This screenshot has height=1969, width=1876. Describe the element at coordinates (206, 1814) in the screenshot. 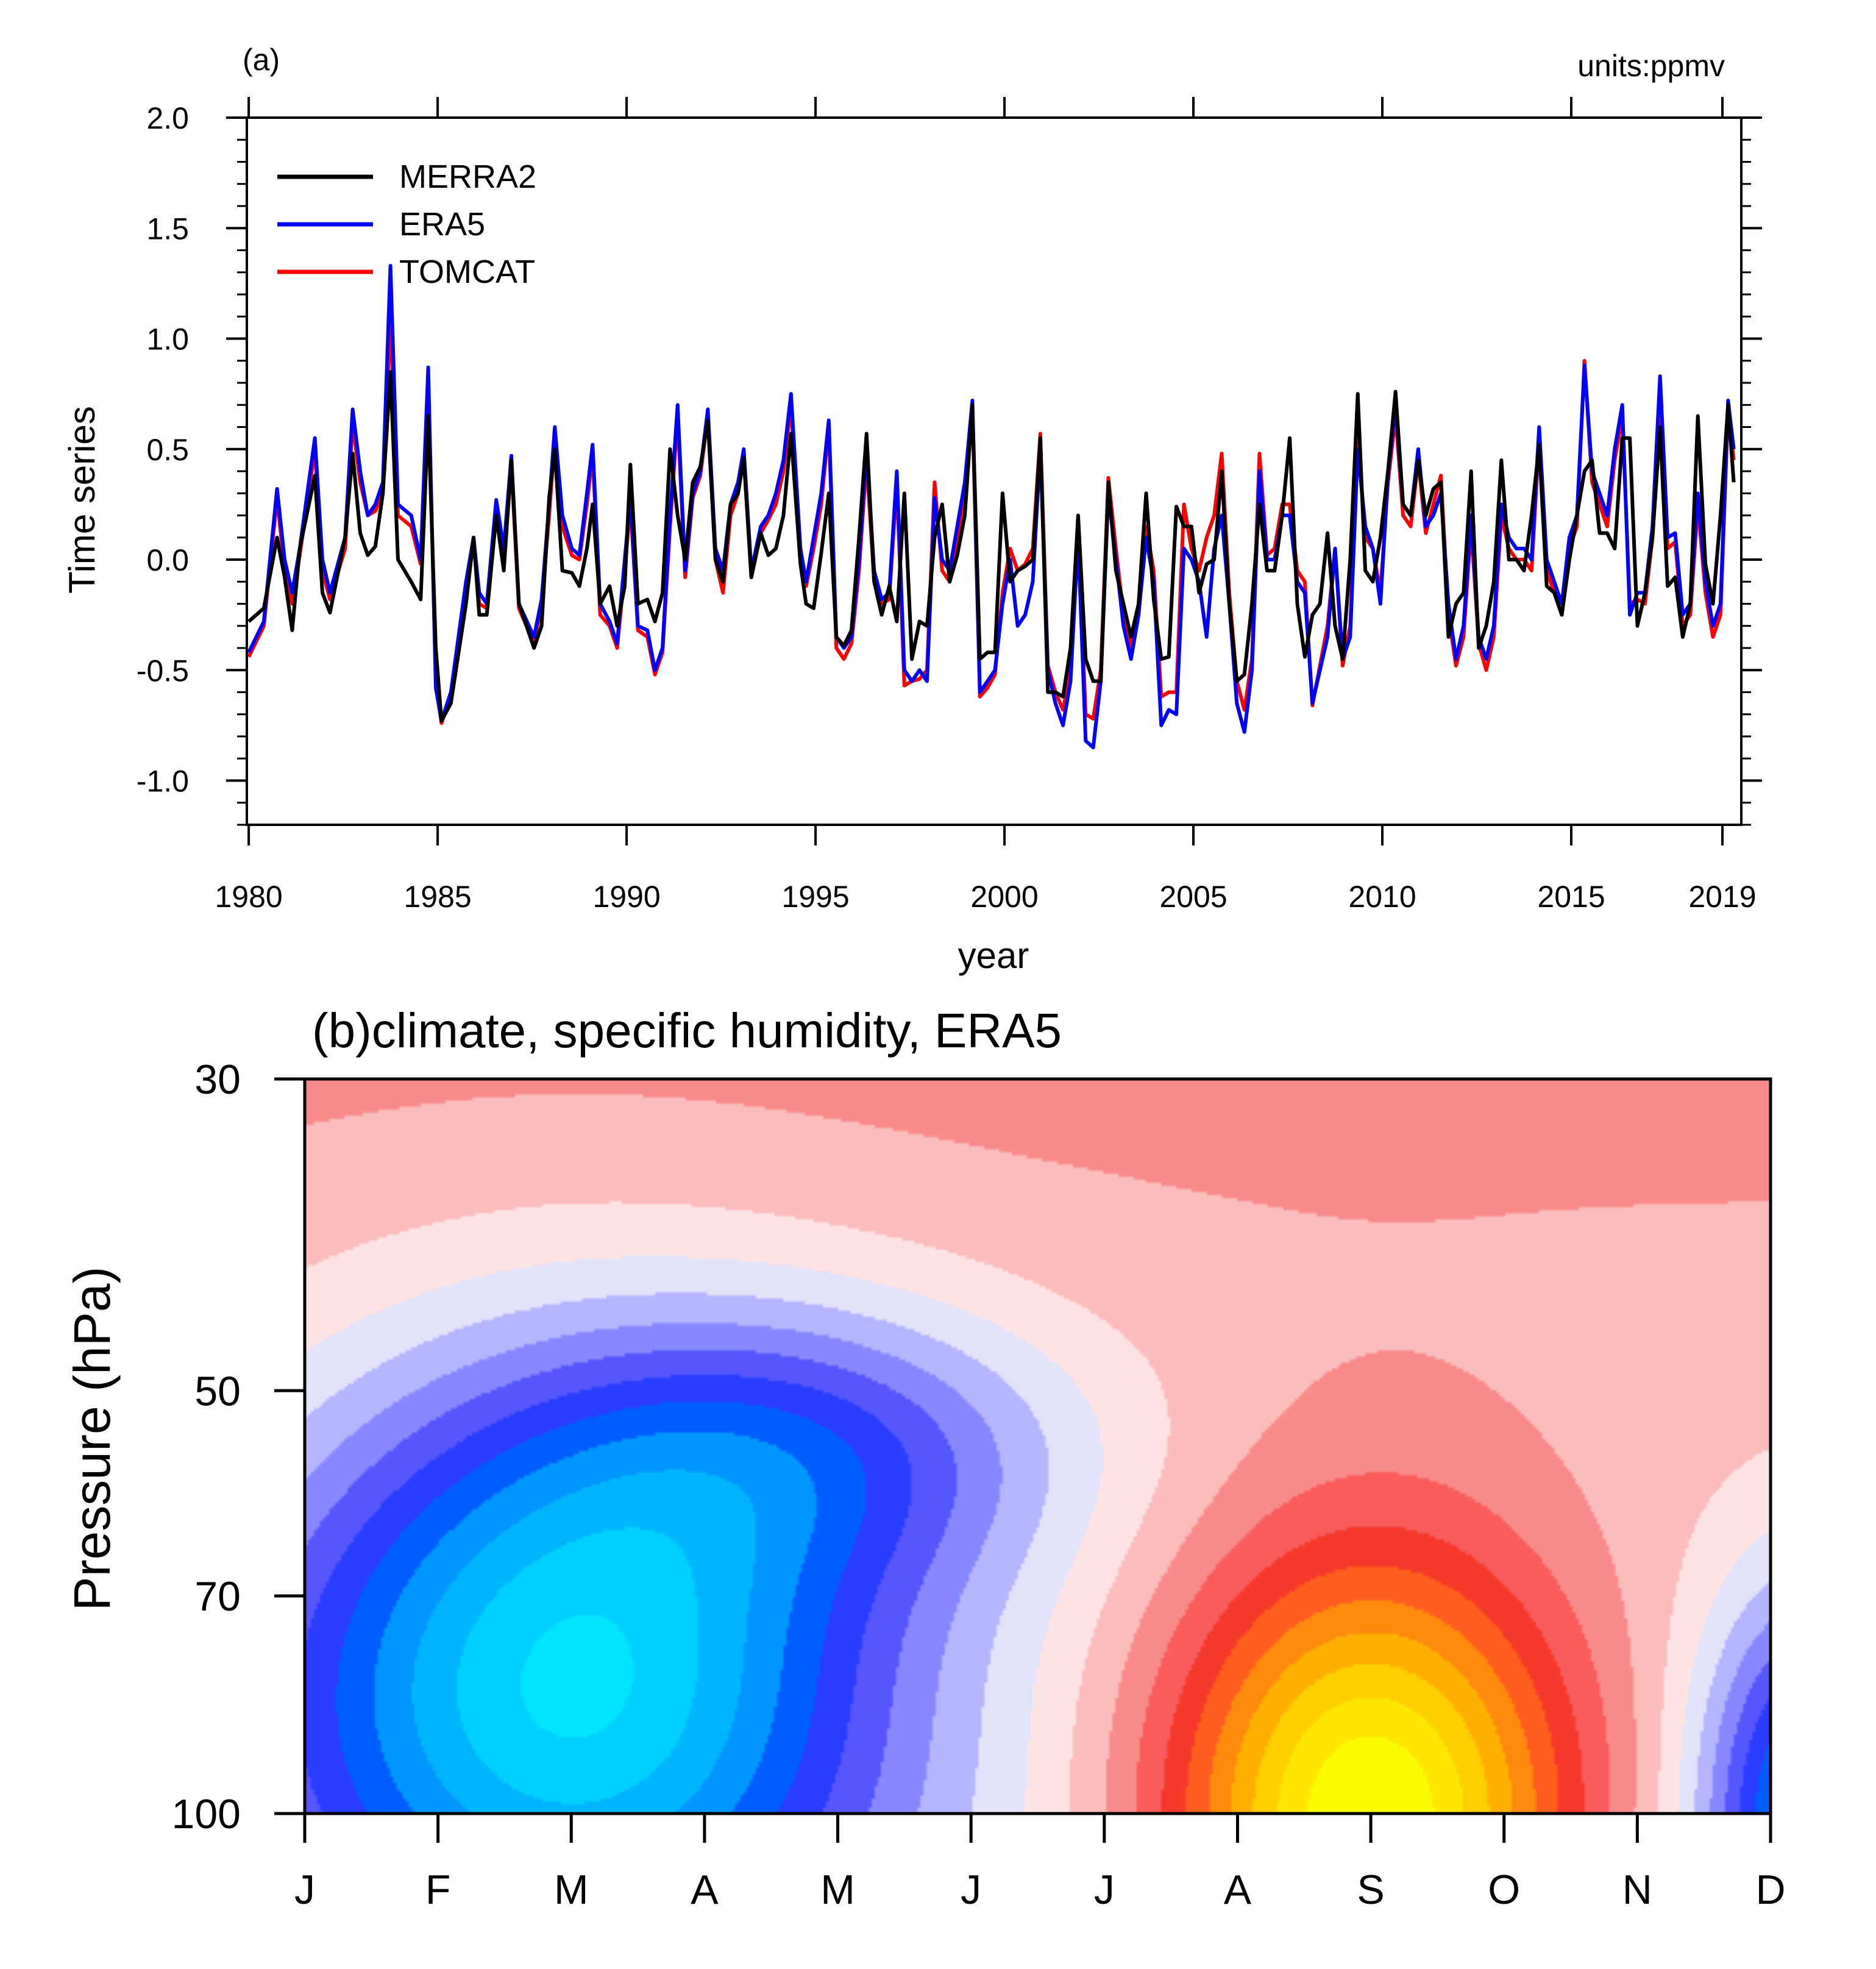

I see `pressure-tick-label: 100` at that location.